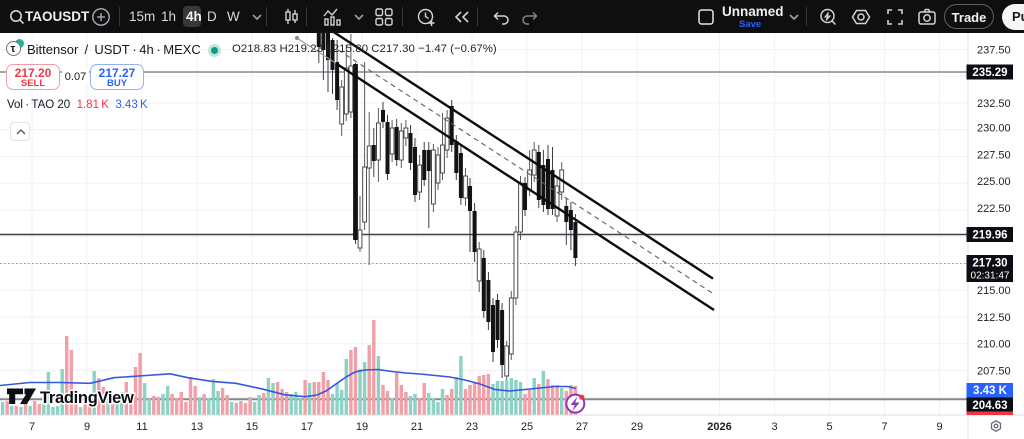 This screenshot has width=1024, height=439. What do you see at coordinates (994, 51) in the screenshot?
I see `svg-text: 237.50` at bounding box center [994, 51].